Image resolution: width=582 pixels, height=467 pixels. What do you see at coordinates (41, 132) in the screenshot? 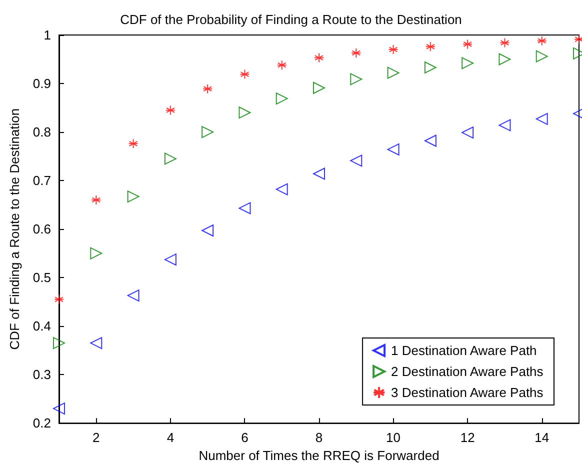
I see `y-tick-label: 0.8` at bounding box center [41, 132].